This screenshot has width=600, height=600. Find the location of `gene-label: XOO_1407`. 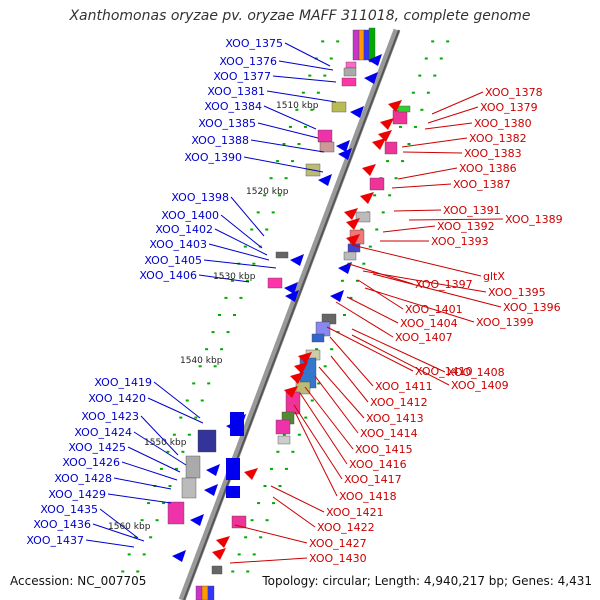

gene-label: XOO_1407 is located at coordinates (424, 337).